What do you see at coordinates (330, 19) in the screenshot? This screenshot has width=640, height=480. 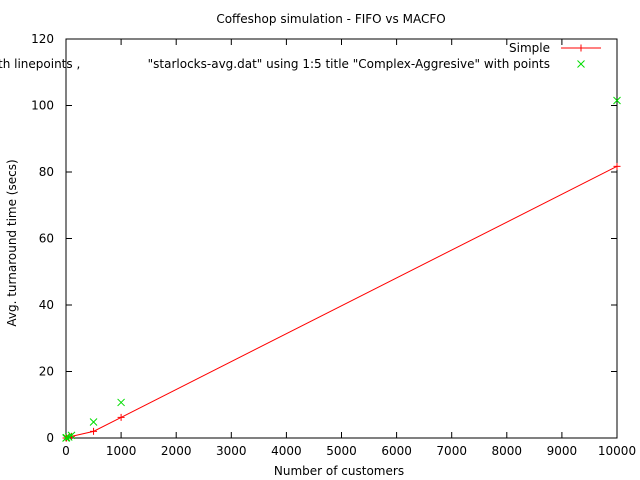 I see `chart-title: Coffeshop simulation - FIFO vs MACFO` at bounding box center [330, 19].